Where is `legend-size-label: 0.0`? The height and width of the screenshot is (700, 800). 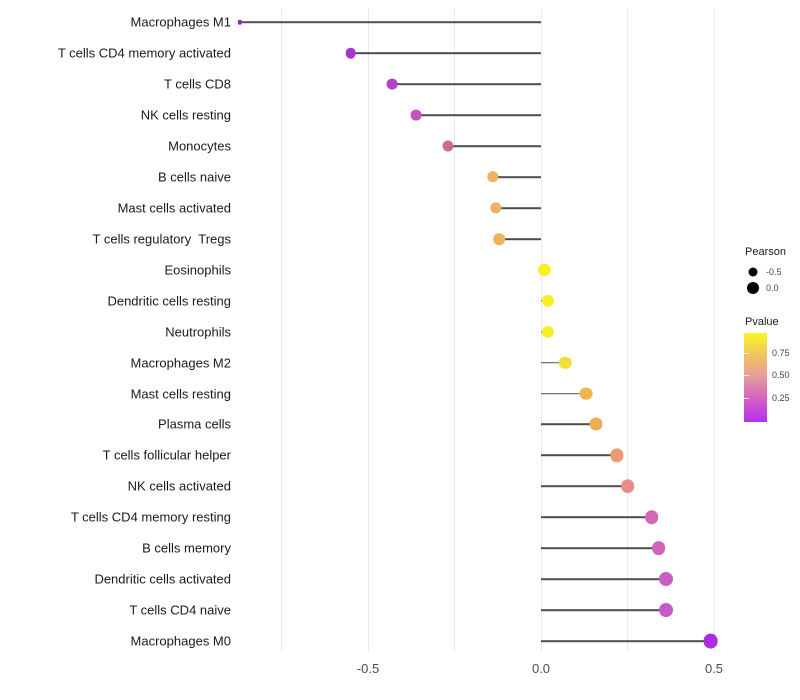
legend-size-label: 0.0 is located at coordinates (772, 288).